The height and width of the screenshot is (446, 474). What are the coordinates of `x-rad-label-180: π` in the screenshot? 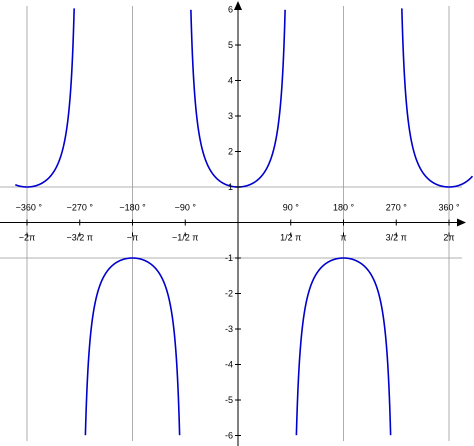 It's located at (343, 238).